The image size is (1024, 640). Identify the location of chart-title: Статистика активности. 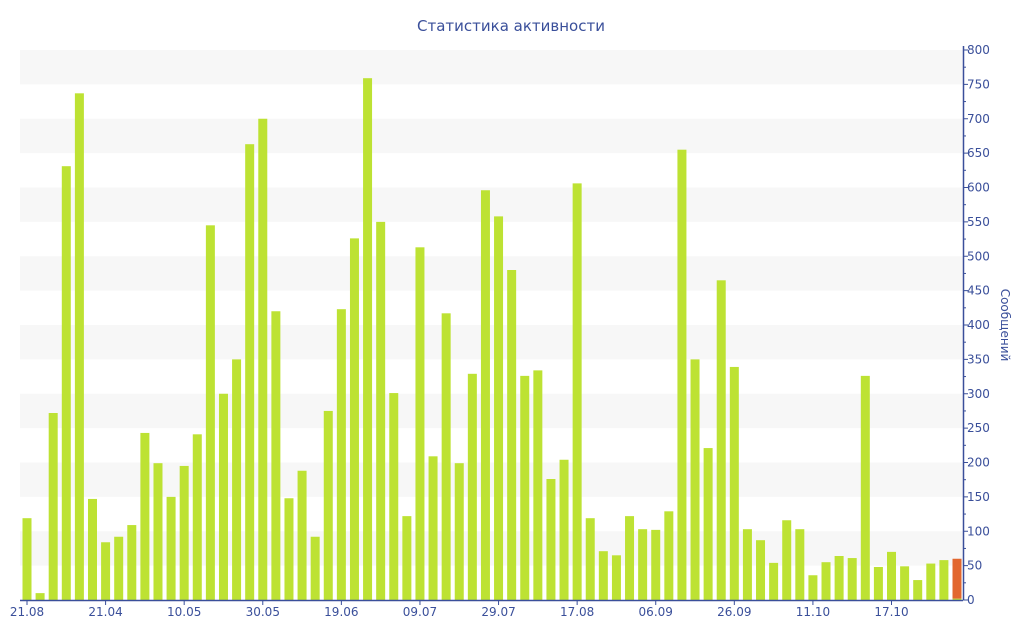
(511, 26).